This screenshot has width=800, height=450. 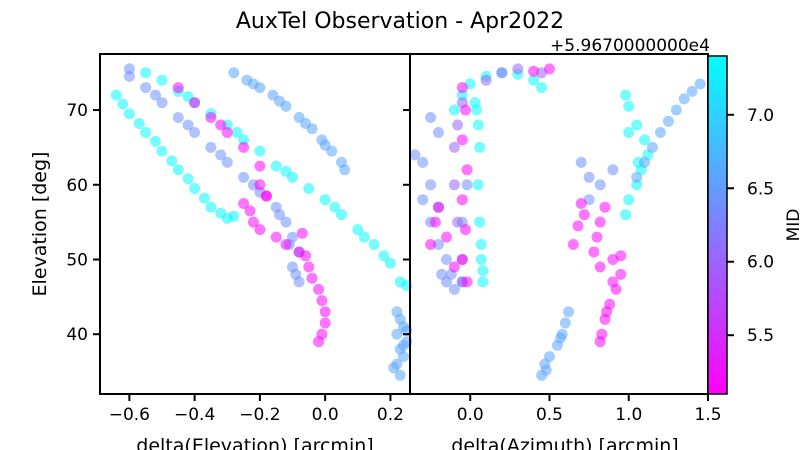 I want to click on right-xtick-label: 0.5, so click(x=549, y=415).